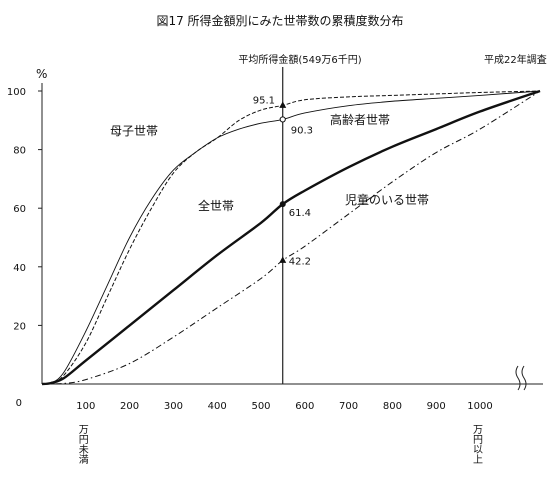 Image resolution: width=560 pixels, height=496 pixels. Describe the element at coordinates (19, 403) in the screenshot. I see `y-tick-label: 0` at that location.